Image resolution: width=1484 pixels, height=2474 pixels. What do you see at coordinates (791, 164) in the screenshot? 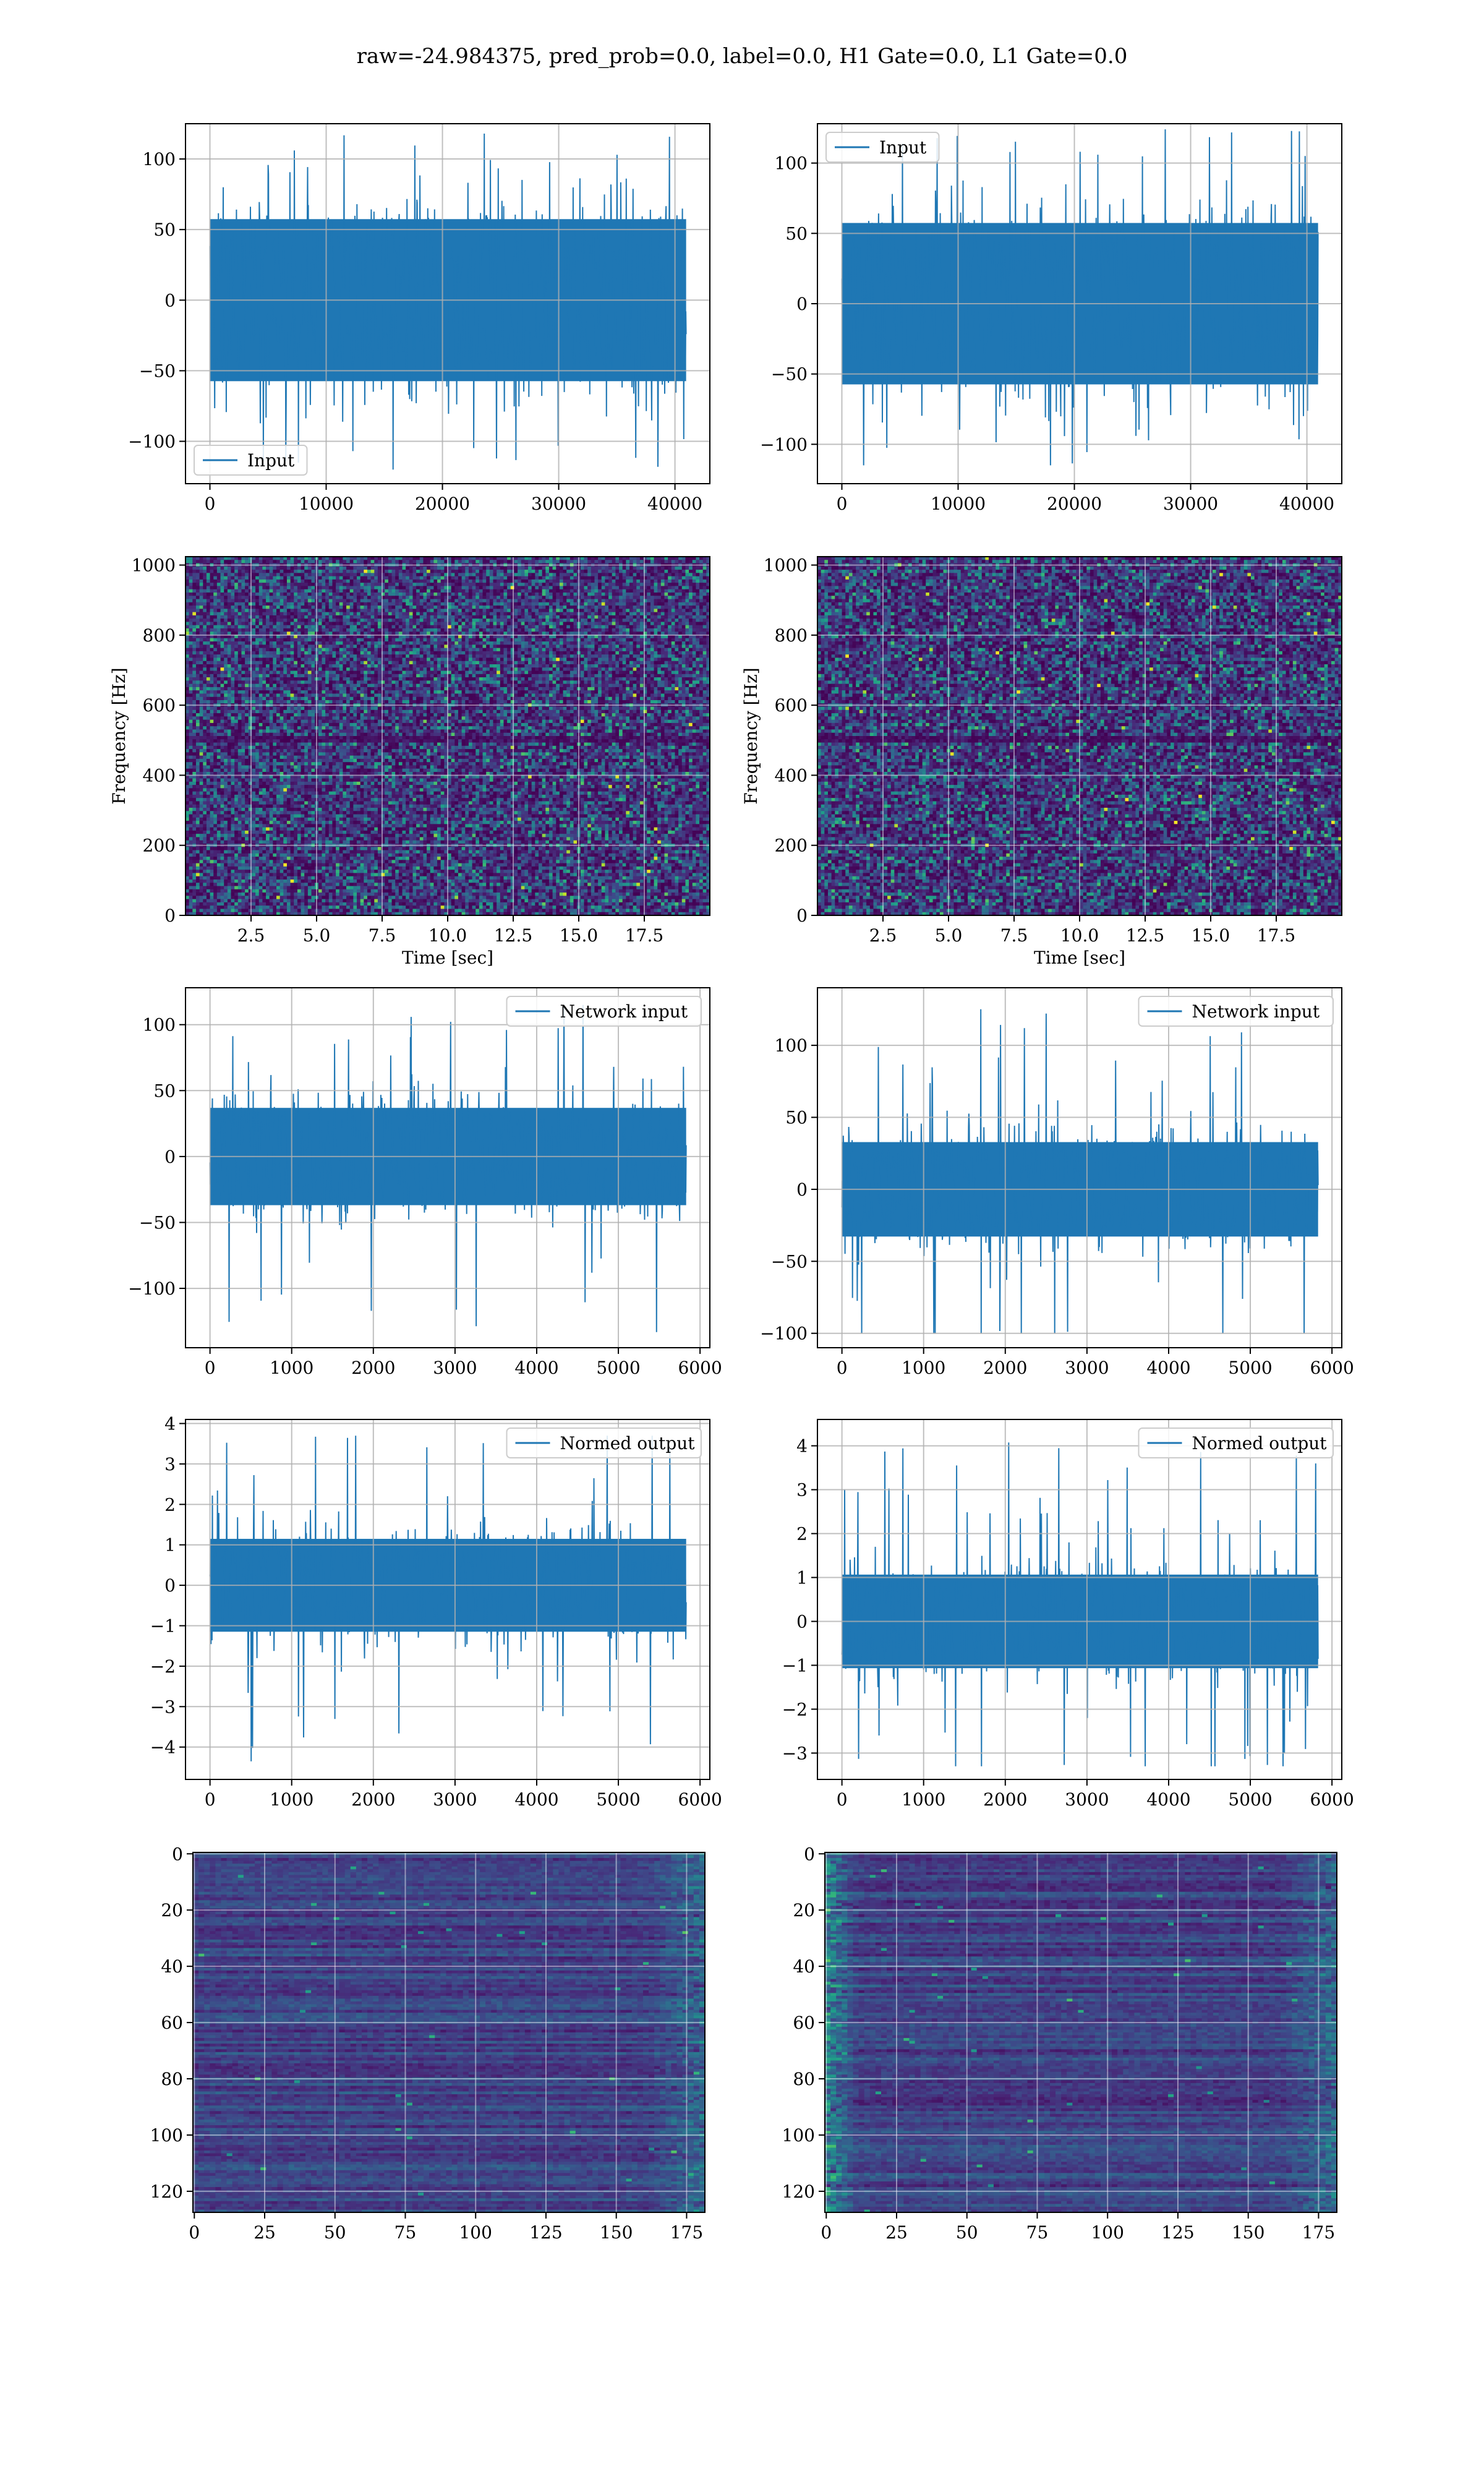
I see `y-tick-label: 100` at bounding box center [791, 164].